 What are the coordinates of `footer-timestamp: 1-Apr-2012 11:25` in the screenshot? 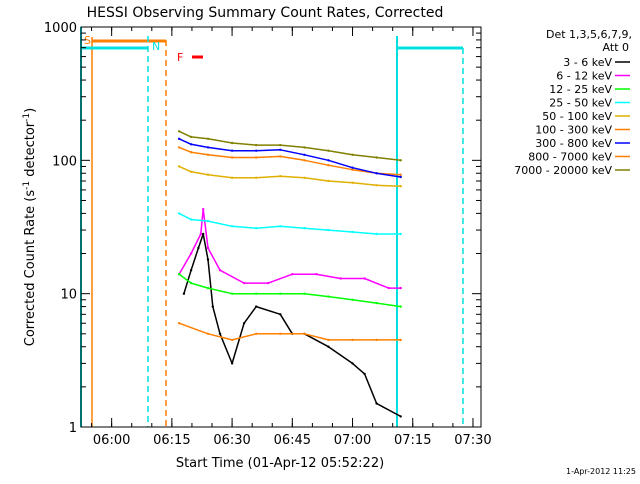 It's located at (601, 471).